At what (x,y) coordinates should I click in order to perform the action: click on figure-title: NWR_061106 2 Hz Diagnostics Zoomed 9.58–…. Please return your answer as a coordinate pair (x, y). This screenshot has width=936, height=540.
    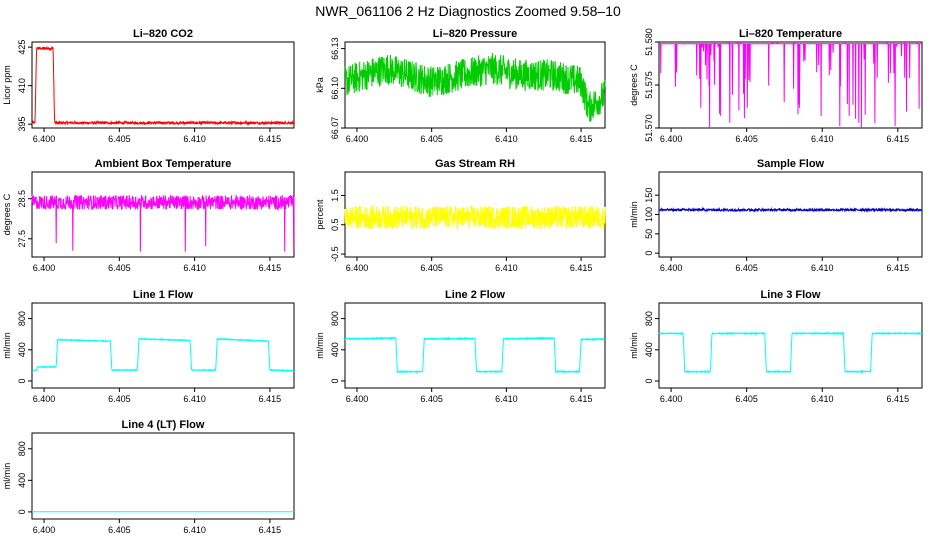
    Looking at the image, I should click on (468, 11).